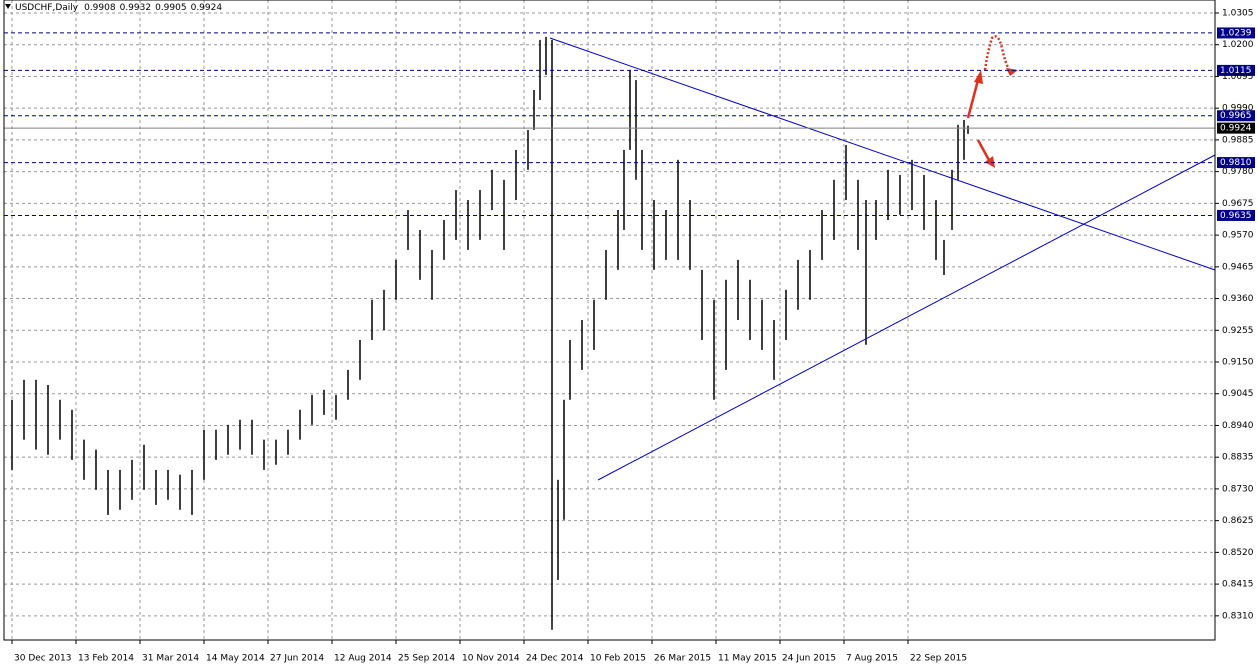 The image size is (1257, 665). What do you see at coordinates (1238, 553) in the screenshot?
I see `y-tick-label: 0.8520` at bounding box center [1238, 553].